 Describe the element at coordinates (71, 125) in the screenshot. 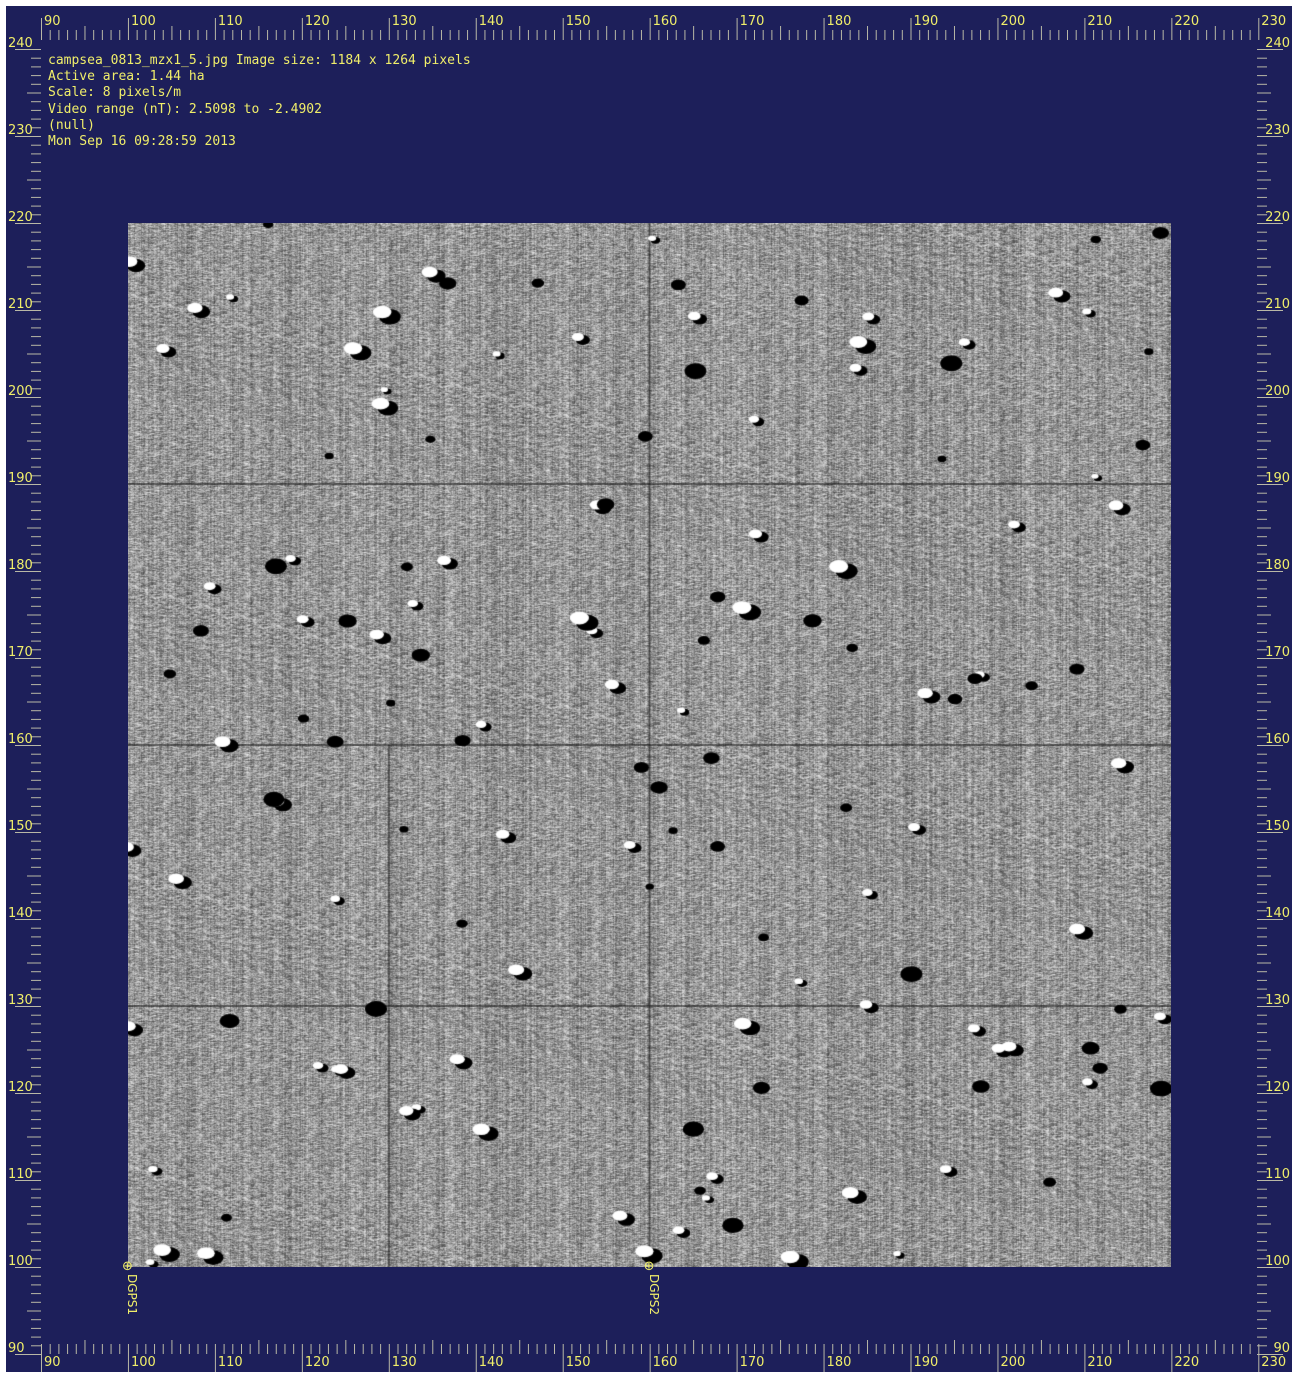

I see `null-text: (null)` at that location.